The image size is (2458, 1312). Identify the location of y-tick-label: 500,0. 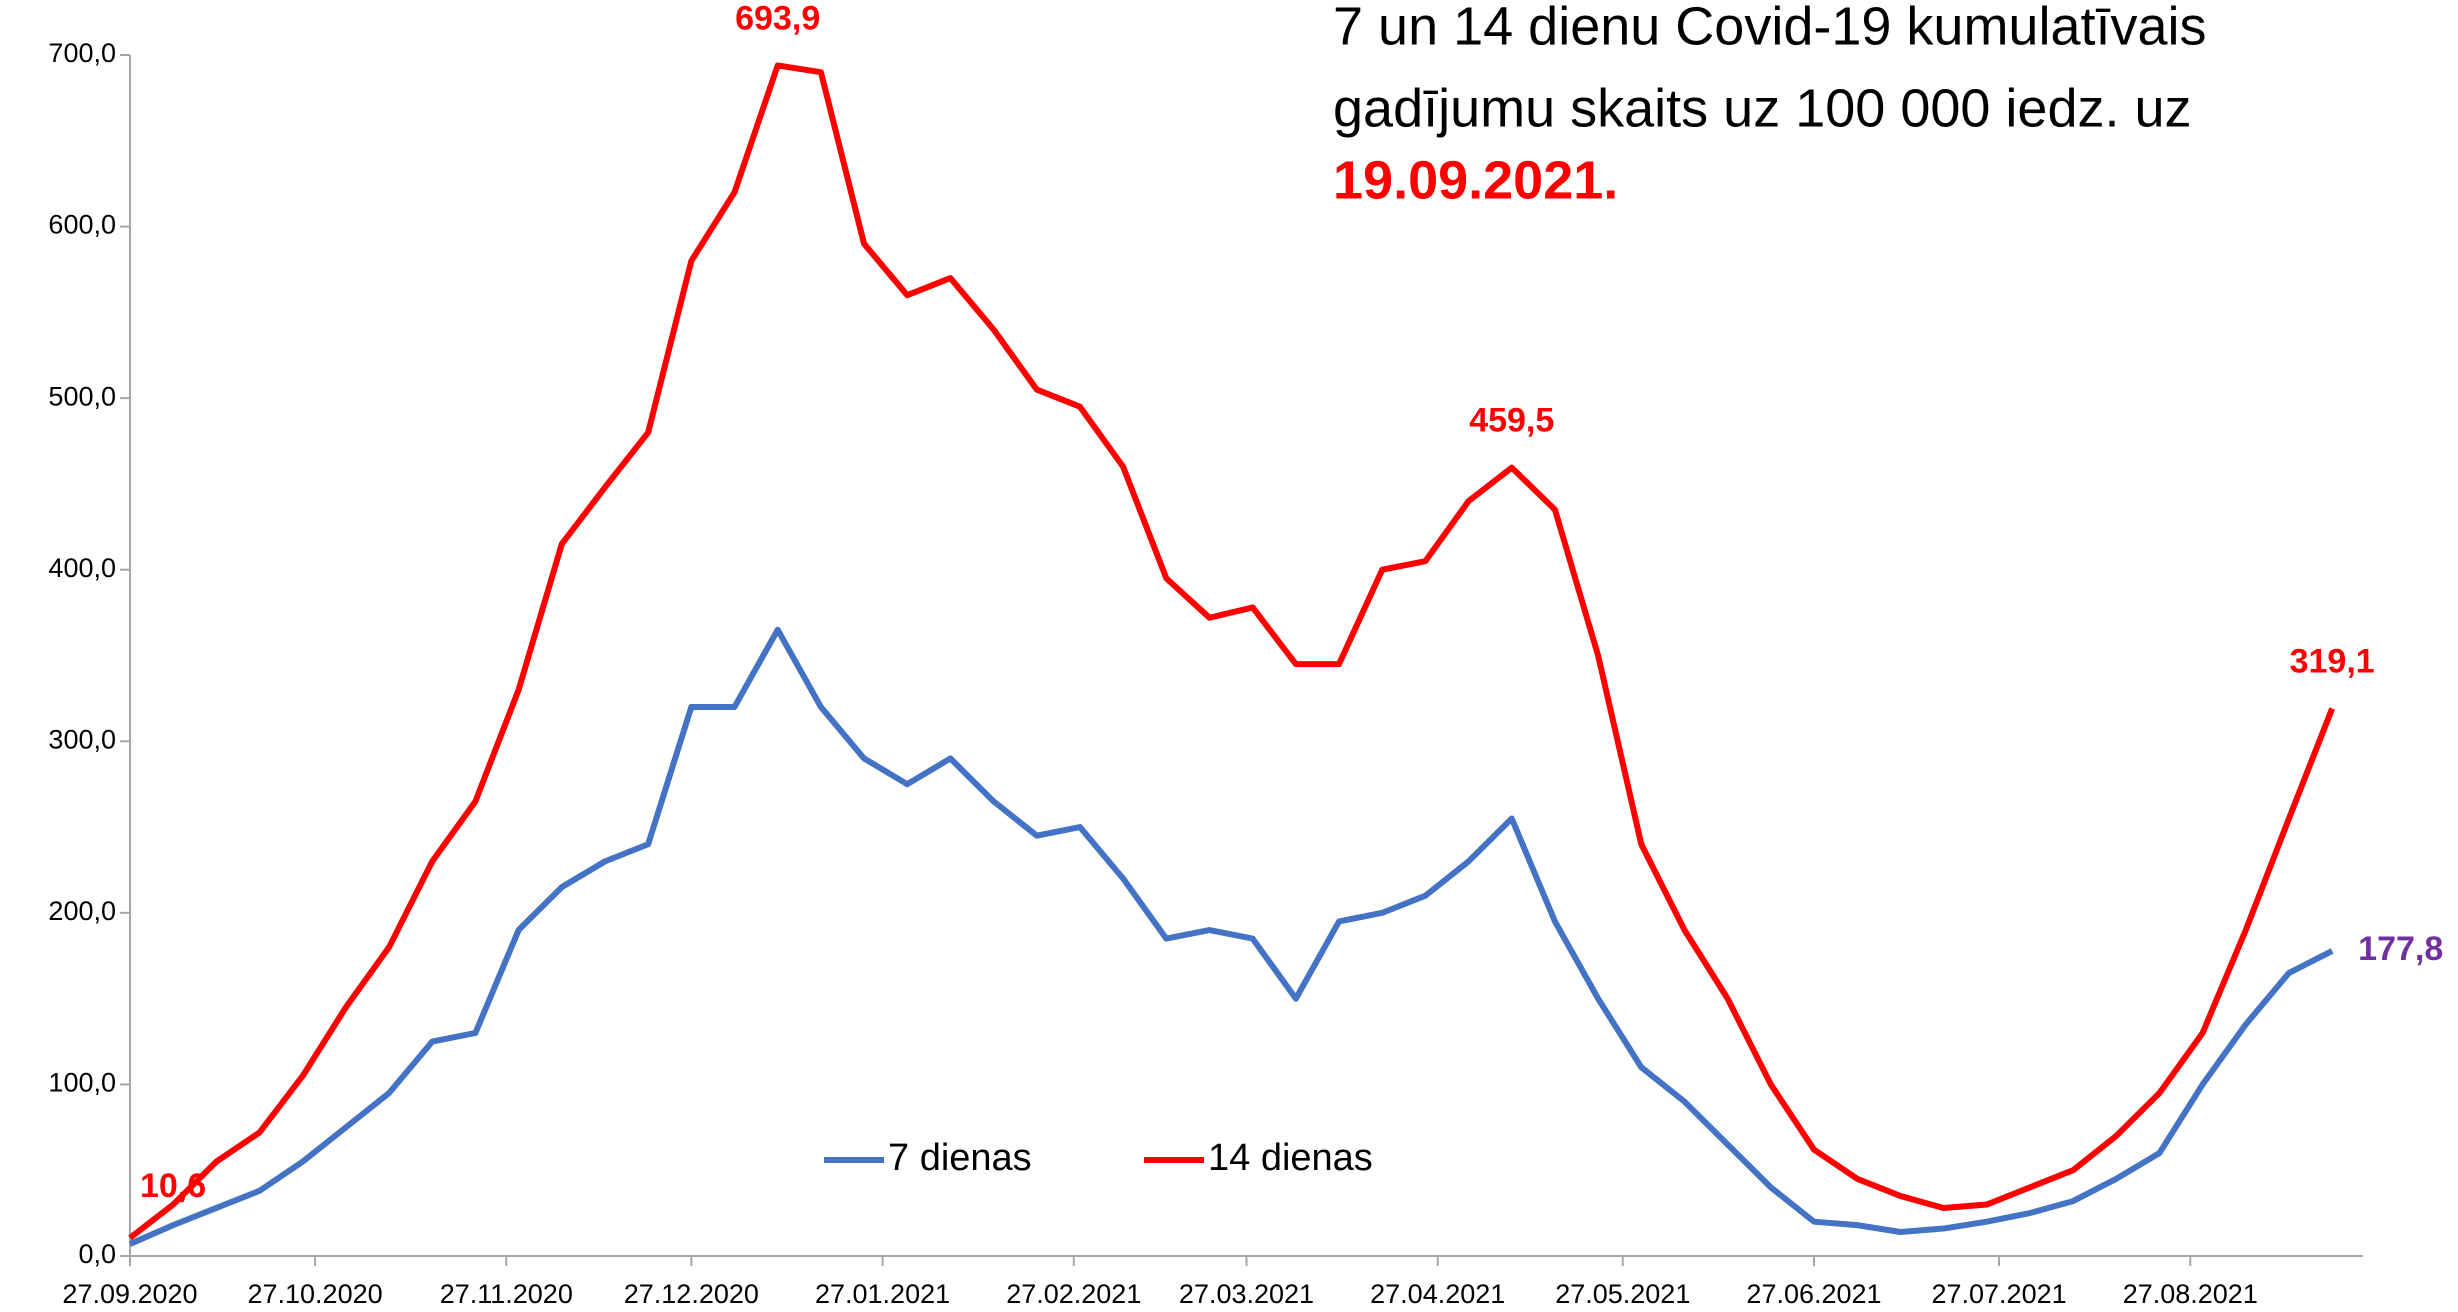
(82, 396).